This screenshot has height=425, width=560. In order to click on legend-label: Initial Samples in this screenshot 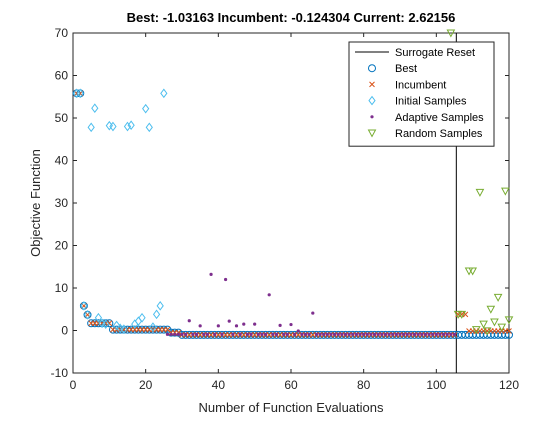, I will do `click(431, 102)`.